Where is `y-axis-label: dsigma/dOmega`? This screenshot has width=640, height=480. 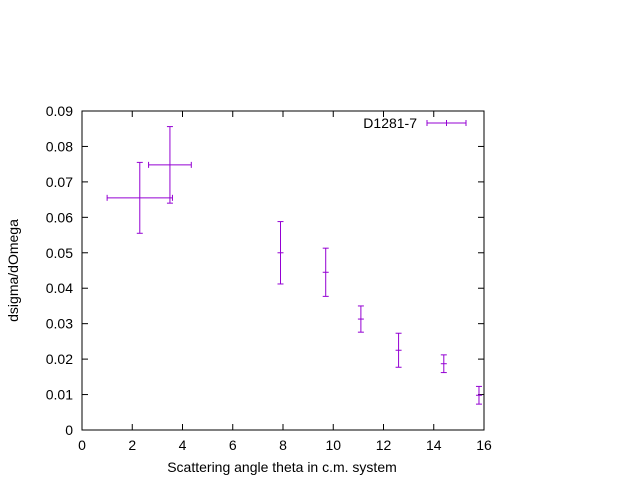
y-axis-label: dsigma/dOmega is located at coordinates (13, 270).